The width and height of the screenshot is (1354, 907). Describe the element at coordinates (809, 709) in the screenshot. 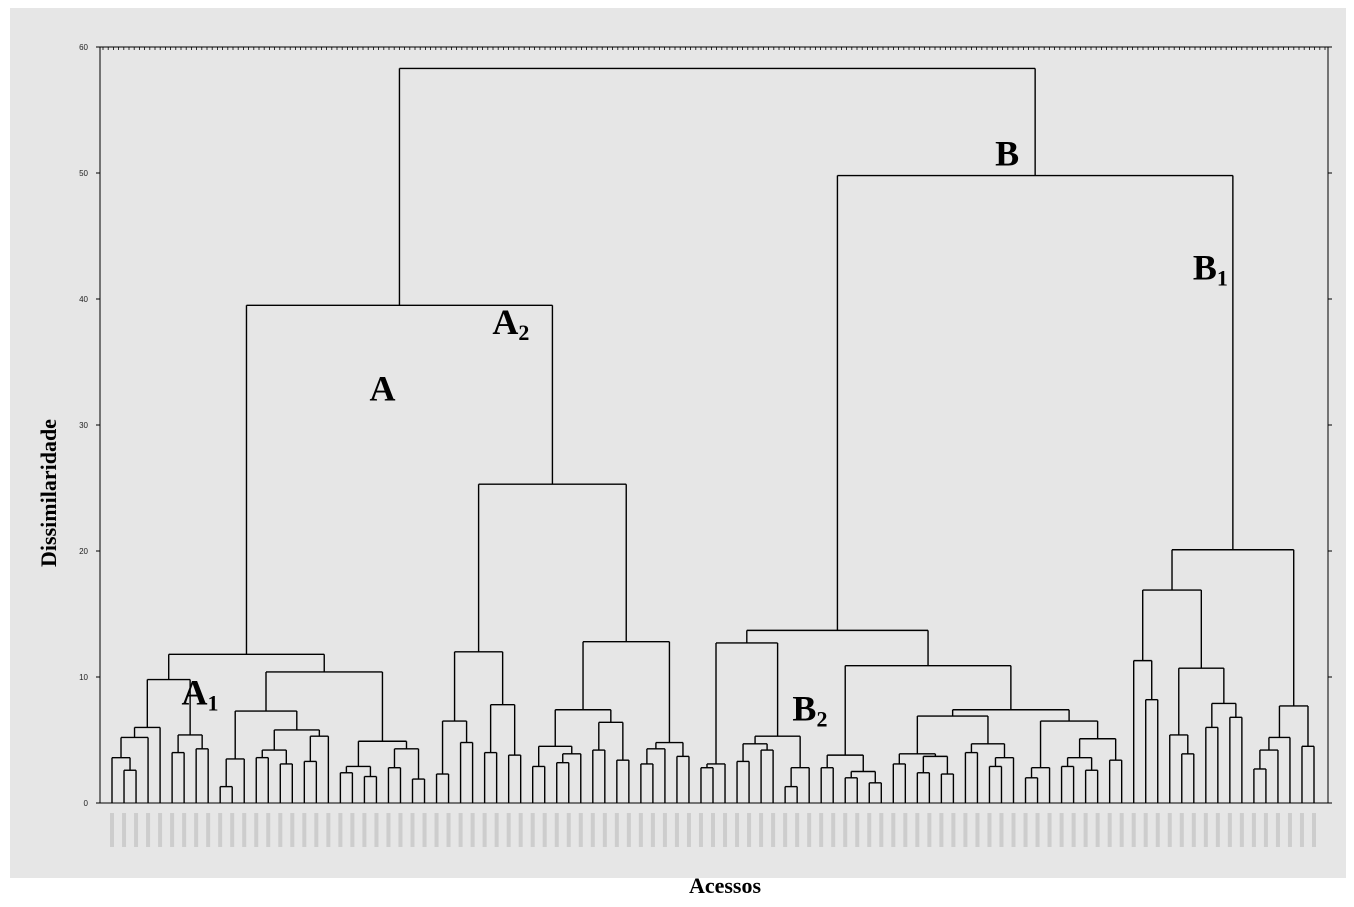

I see `cluster-label-b2: B2` at that location.